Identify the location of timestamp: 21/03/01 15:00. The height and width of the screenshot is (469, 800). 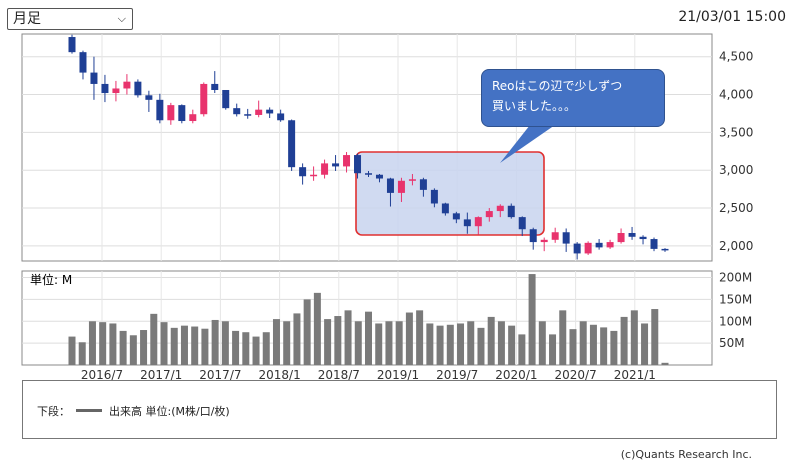
(732, 17).